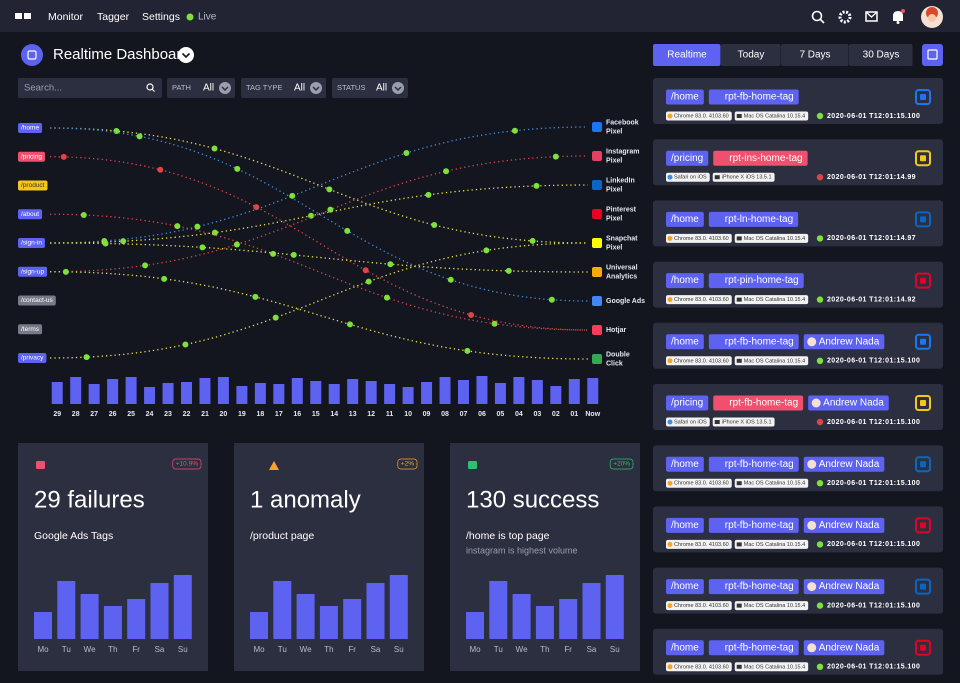 The width and height of the screenshot is (960, 683). What do you see at coordinates (620, 180) in the screenshot?
I see `target-label: LinkedIn` at bounding box center [620, 180].